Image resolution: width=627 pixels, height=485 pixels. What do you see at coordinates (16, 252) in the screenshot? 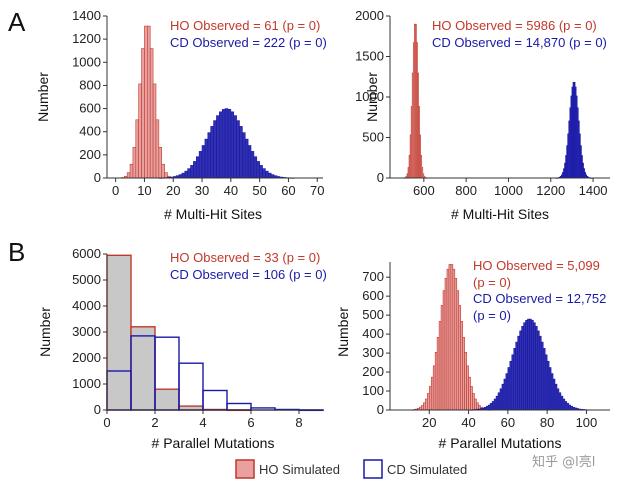
I see `panel-label-b: B` at bounding box center [16, 252].